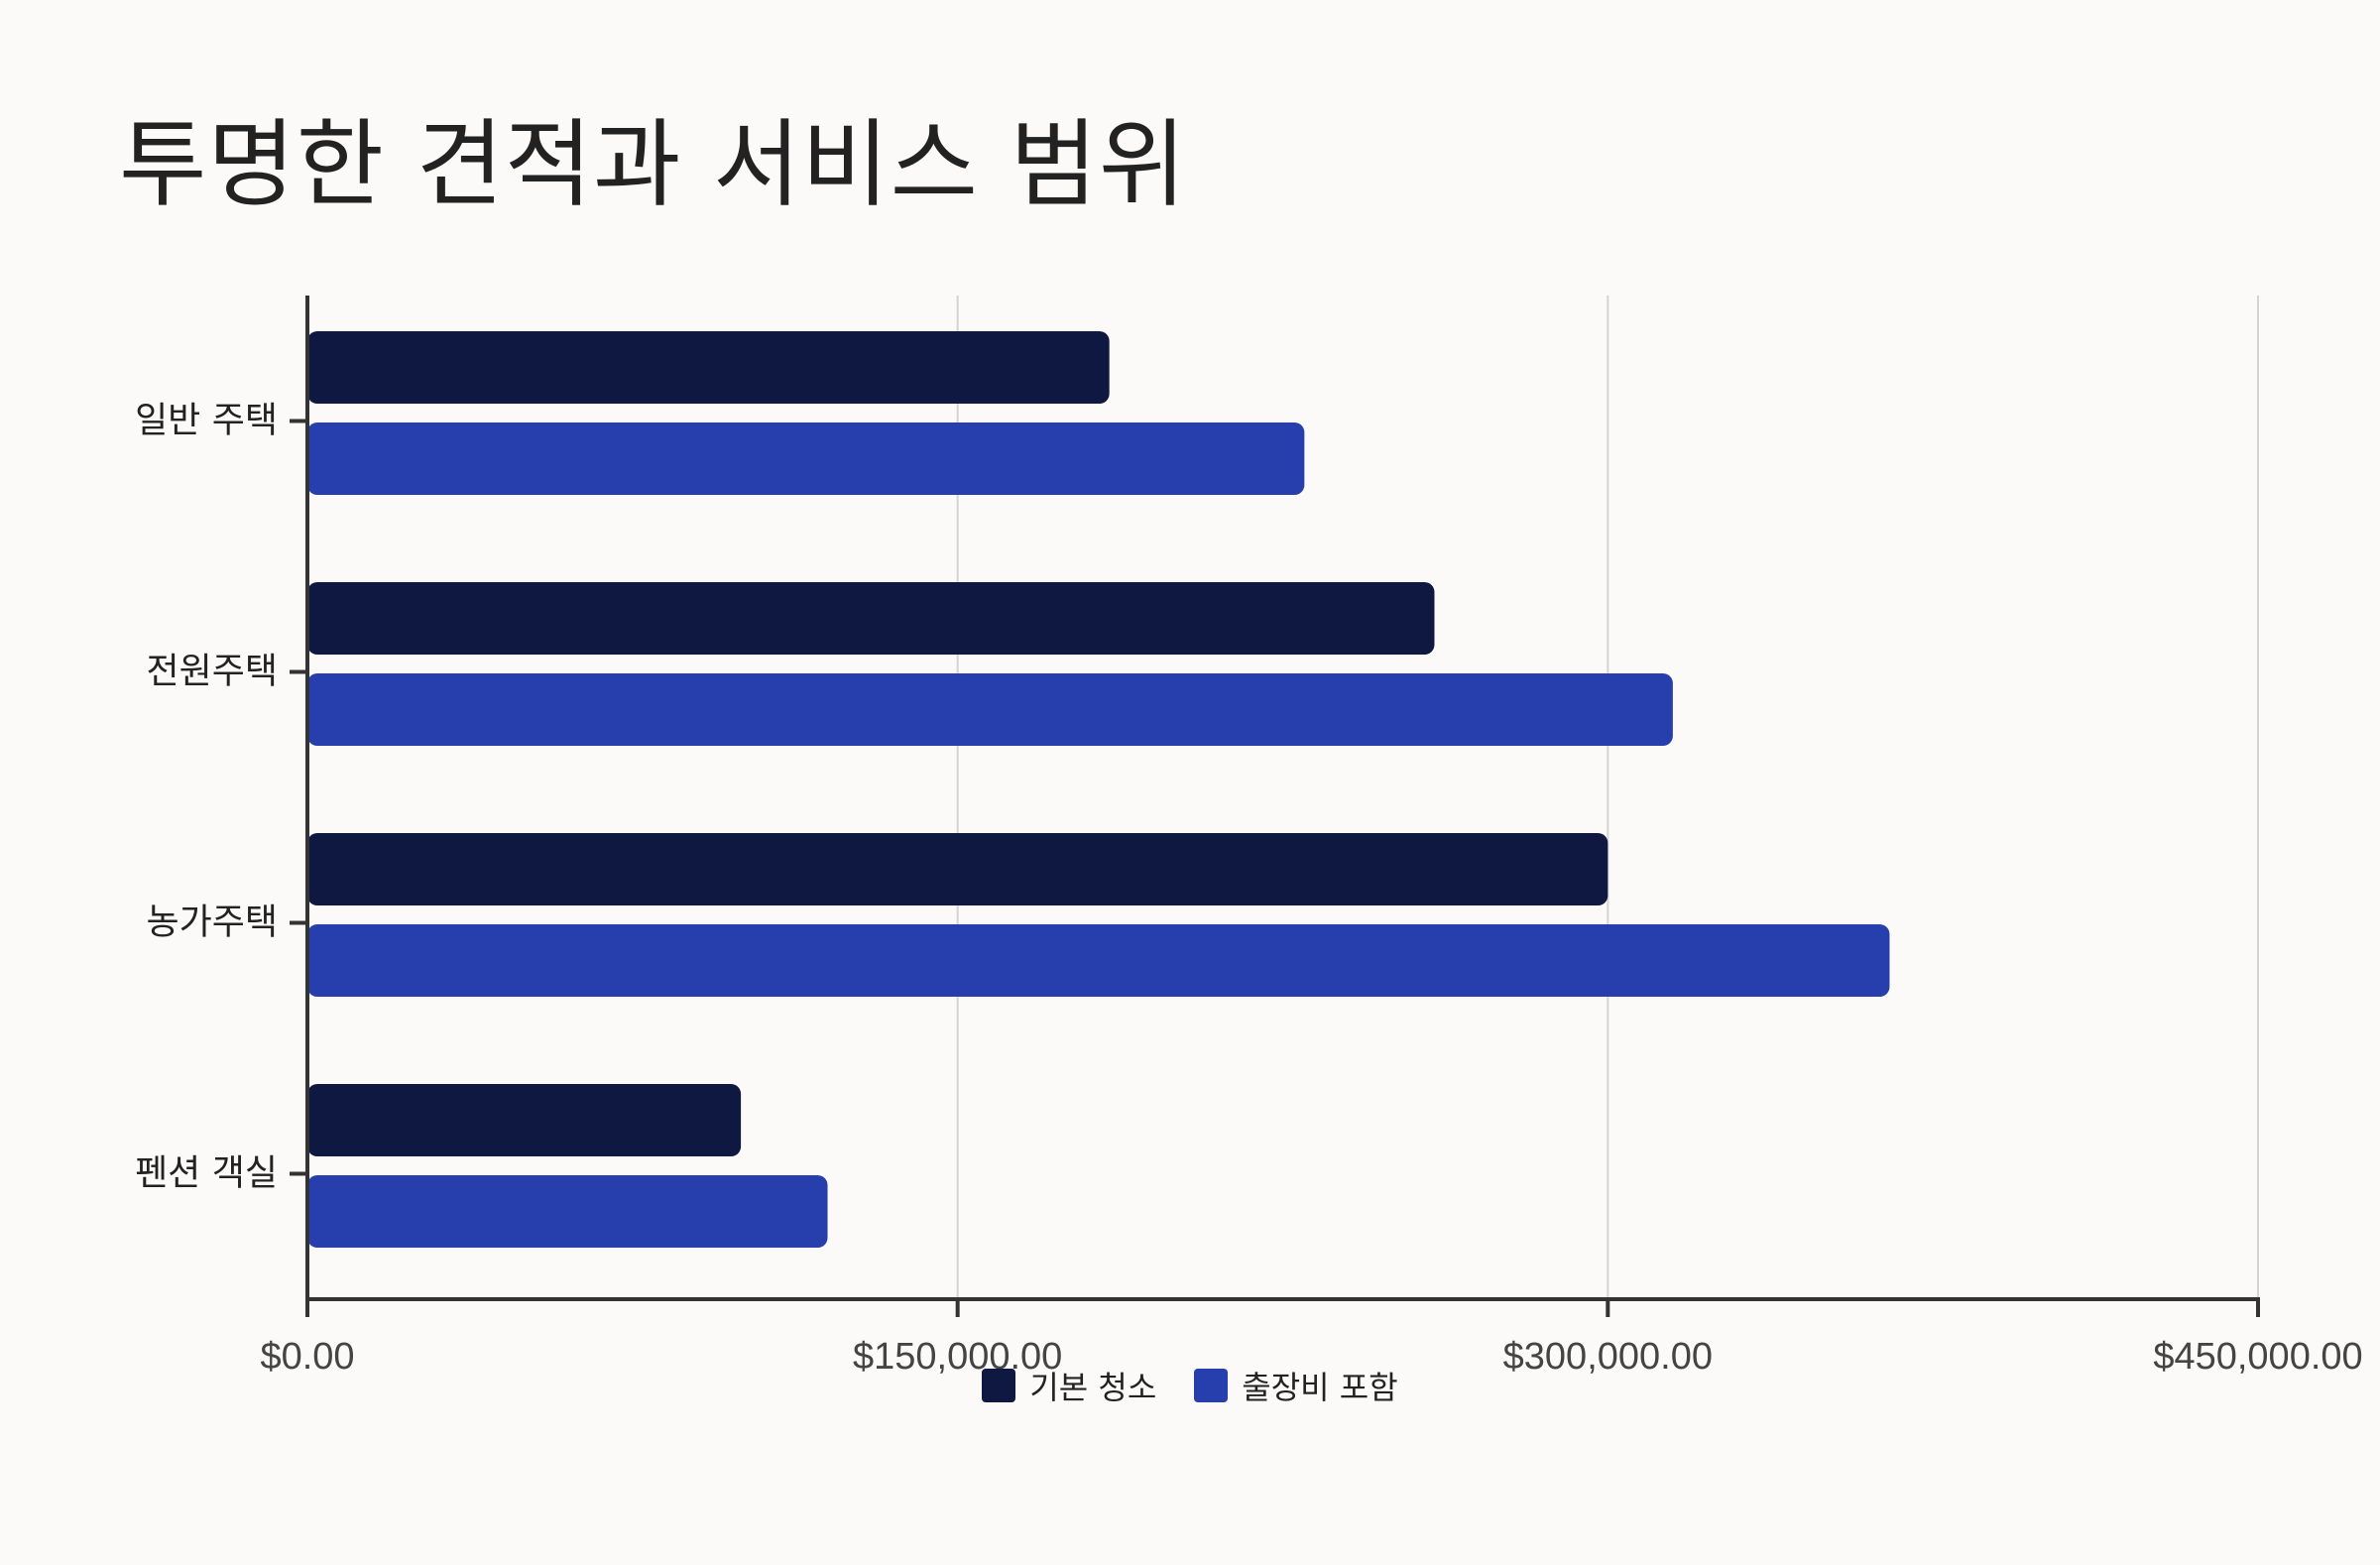  Describe the element at coordinates (212, 923) in the screenshot. I see `y-tick-label: 농가주택` at that location.